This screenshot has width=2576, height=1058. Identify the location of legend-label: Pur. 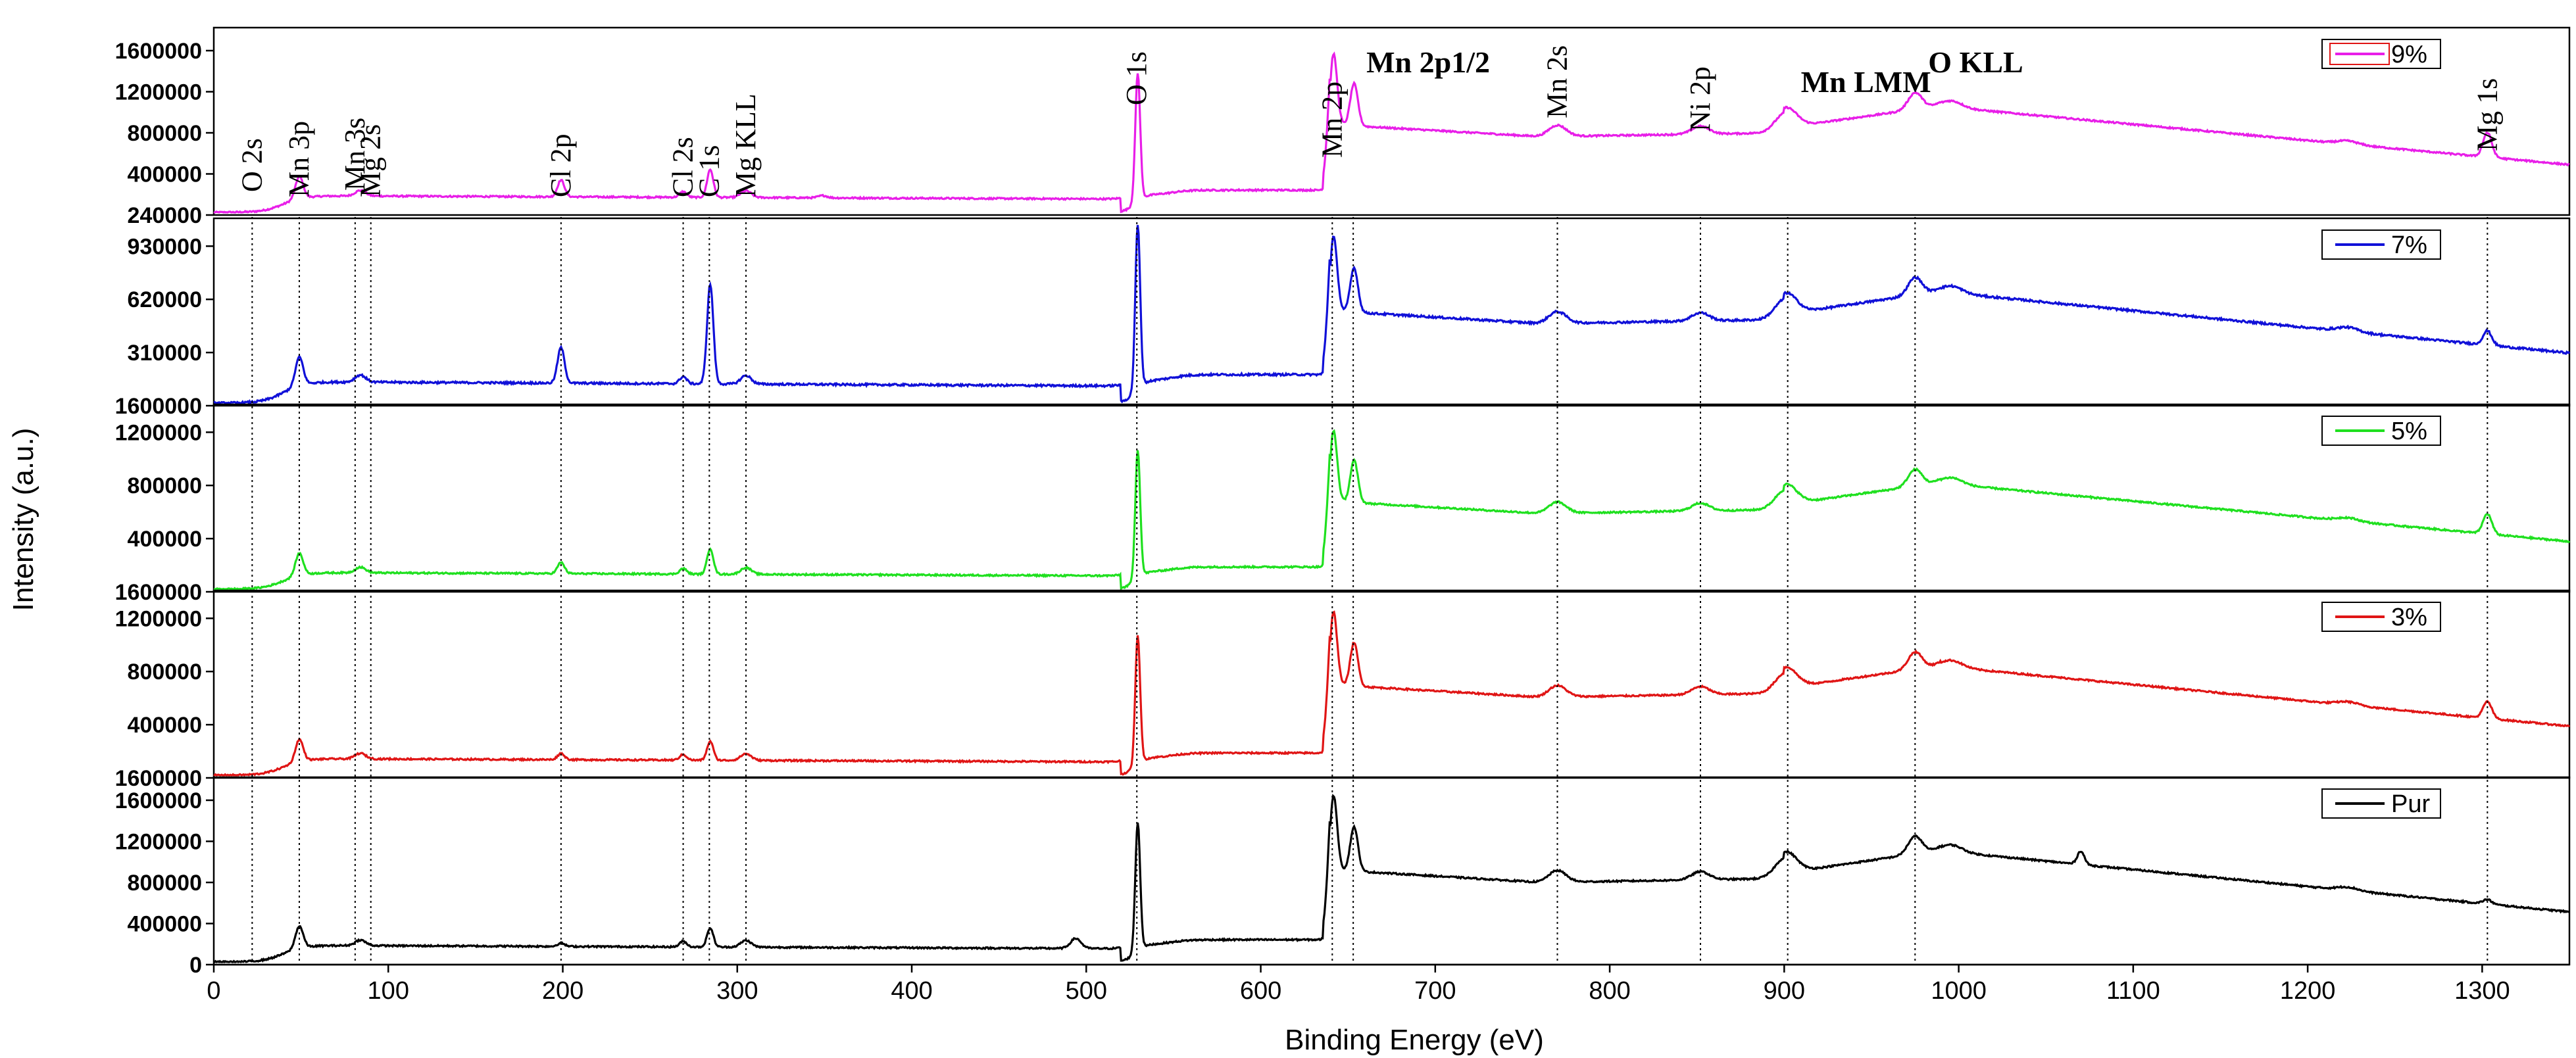
(2410, 804).